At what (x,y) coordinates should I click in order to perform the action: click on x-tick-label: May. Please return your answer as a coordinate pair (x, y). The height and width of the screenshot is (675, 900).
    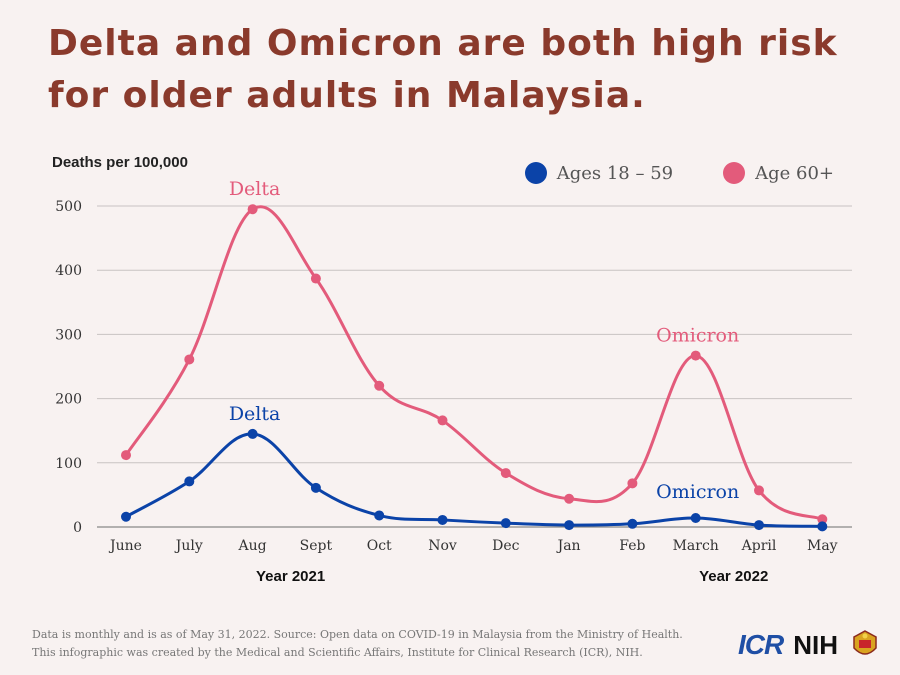
    Looking at the image, I should click on (822, 546).